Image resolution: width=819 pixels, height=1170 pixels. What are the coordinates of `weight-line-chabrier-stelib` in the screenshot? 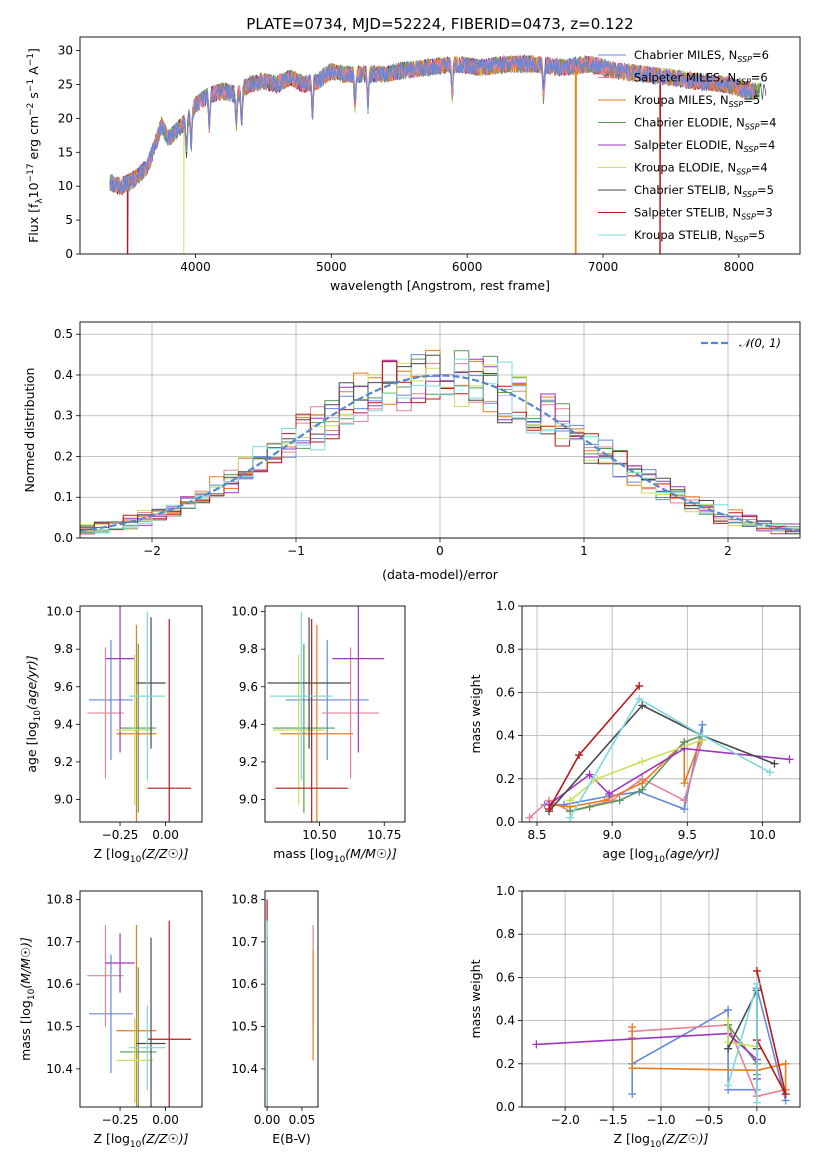 It's located at (661, 758).